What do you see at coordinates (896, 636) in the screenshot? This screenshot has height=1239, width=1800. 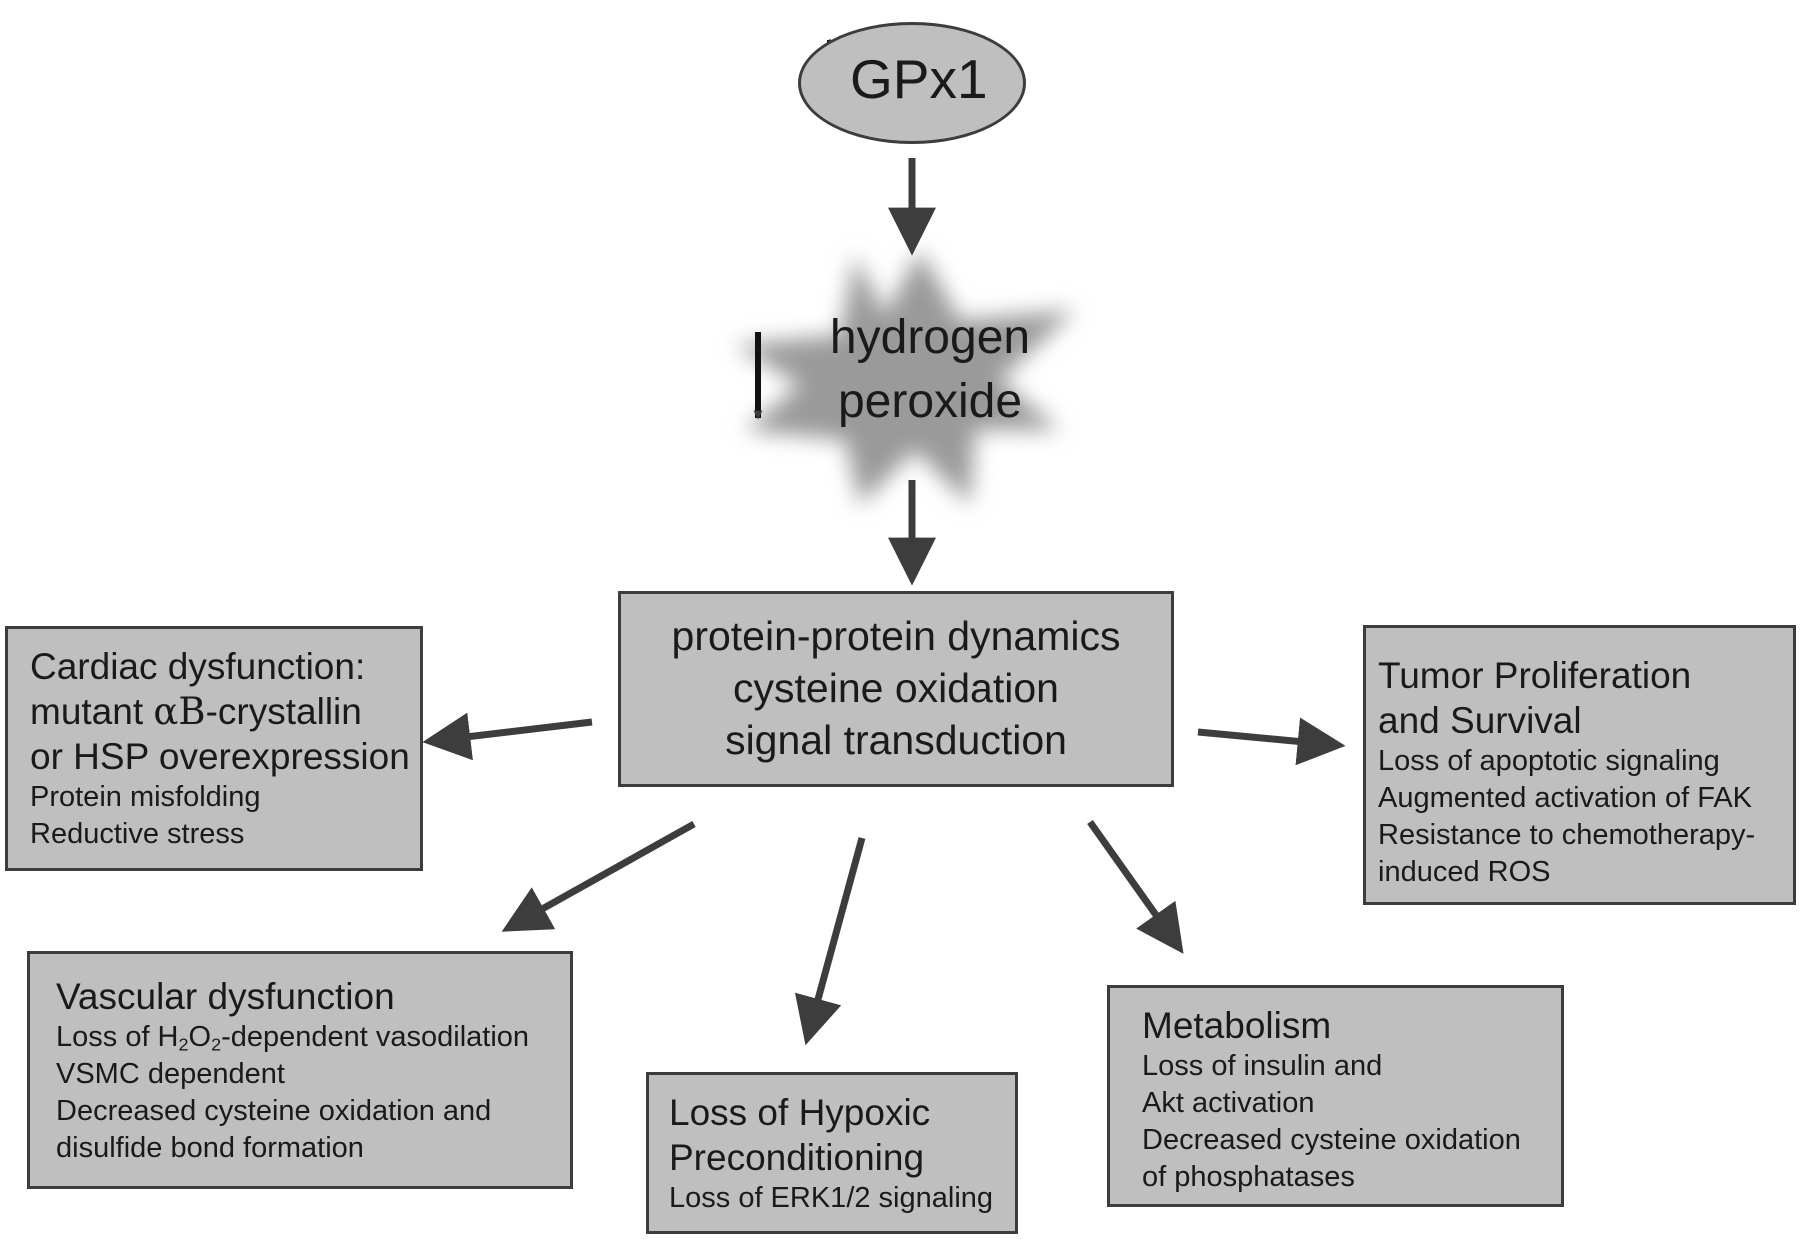 I see `center-line-1: protein-protein dynamics` at bounding box center [896, 636].